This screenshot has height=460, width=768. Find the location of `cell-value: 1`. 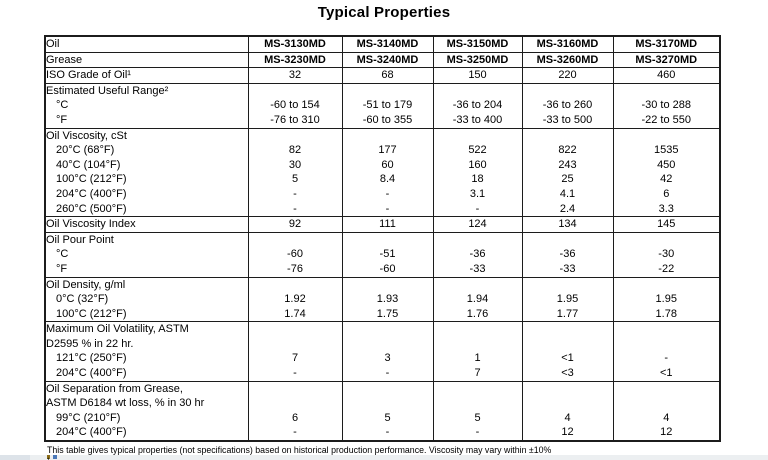

cell-value: 1 is located at coordinates (477, 359).